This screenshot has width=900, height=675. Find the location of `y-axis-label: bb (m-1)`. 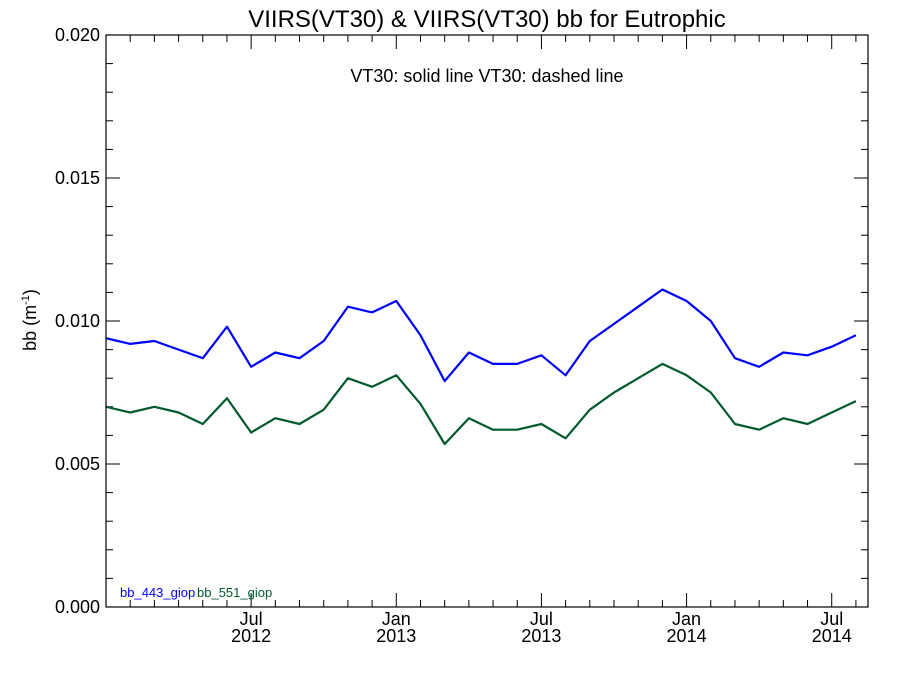

y-axis-label: bb (m-1) is located at coordinates (30, 320).